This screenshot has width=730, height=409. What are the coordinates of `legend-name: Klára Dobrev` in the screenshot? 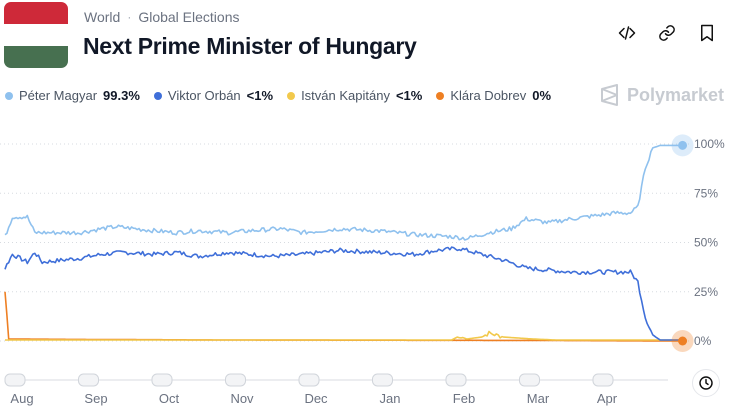 It's located at (488, 95).